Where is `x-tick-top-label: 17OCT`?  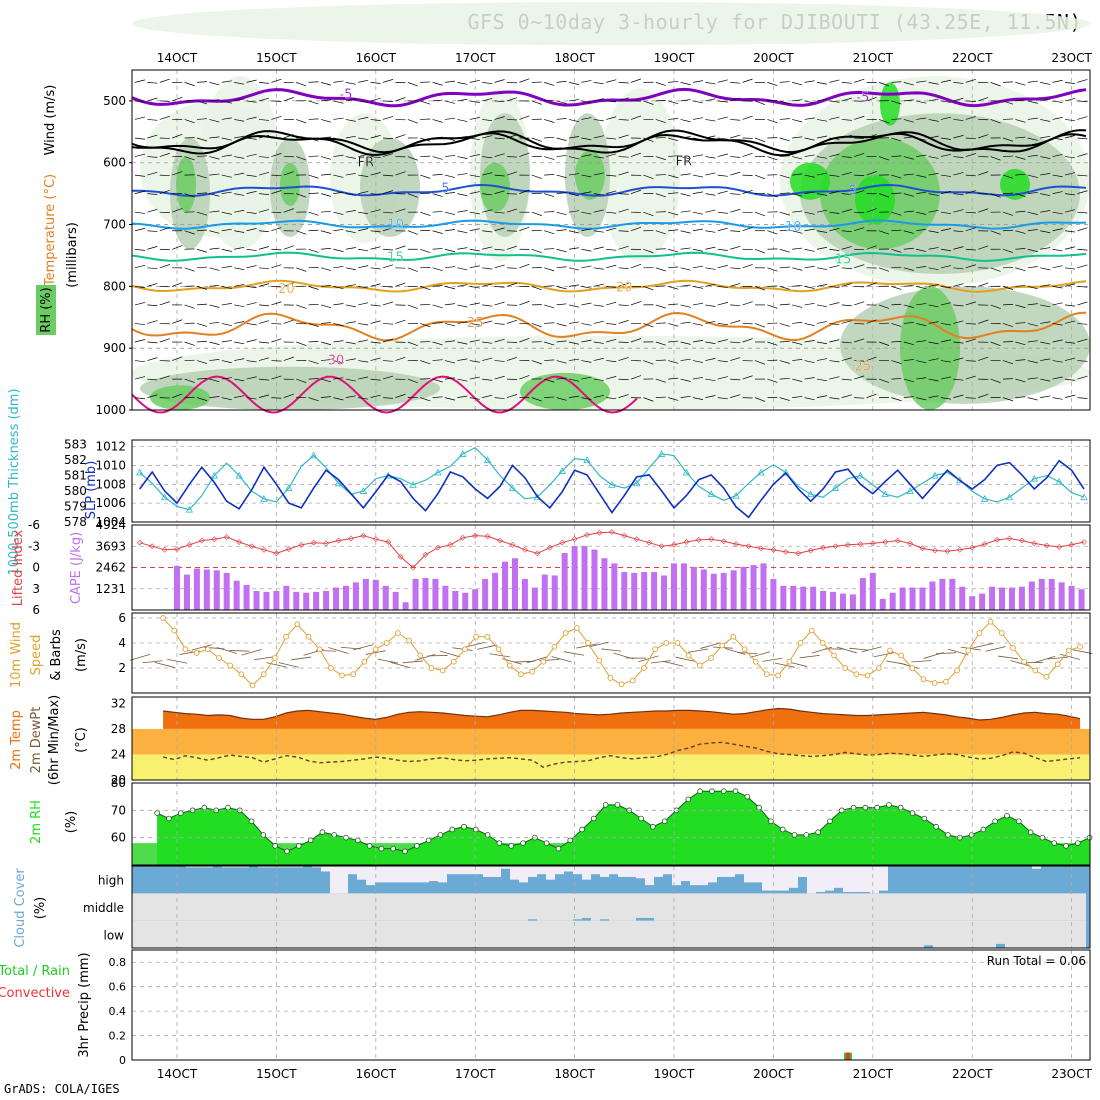
x-tick-top-label: 17OCT is located at coordinates (475, 58).